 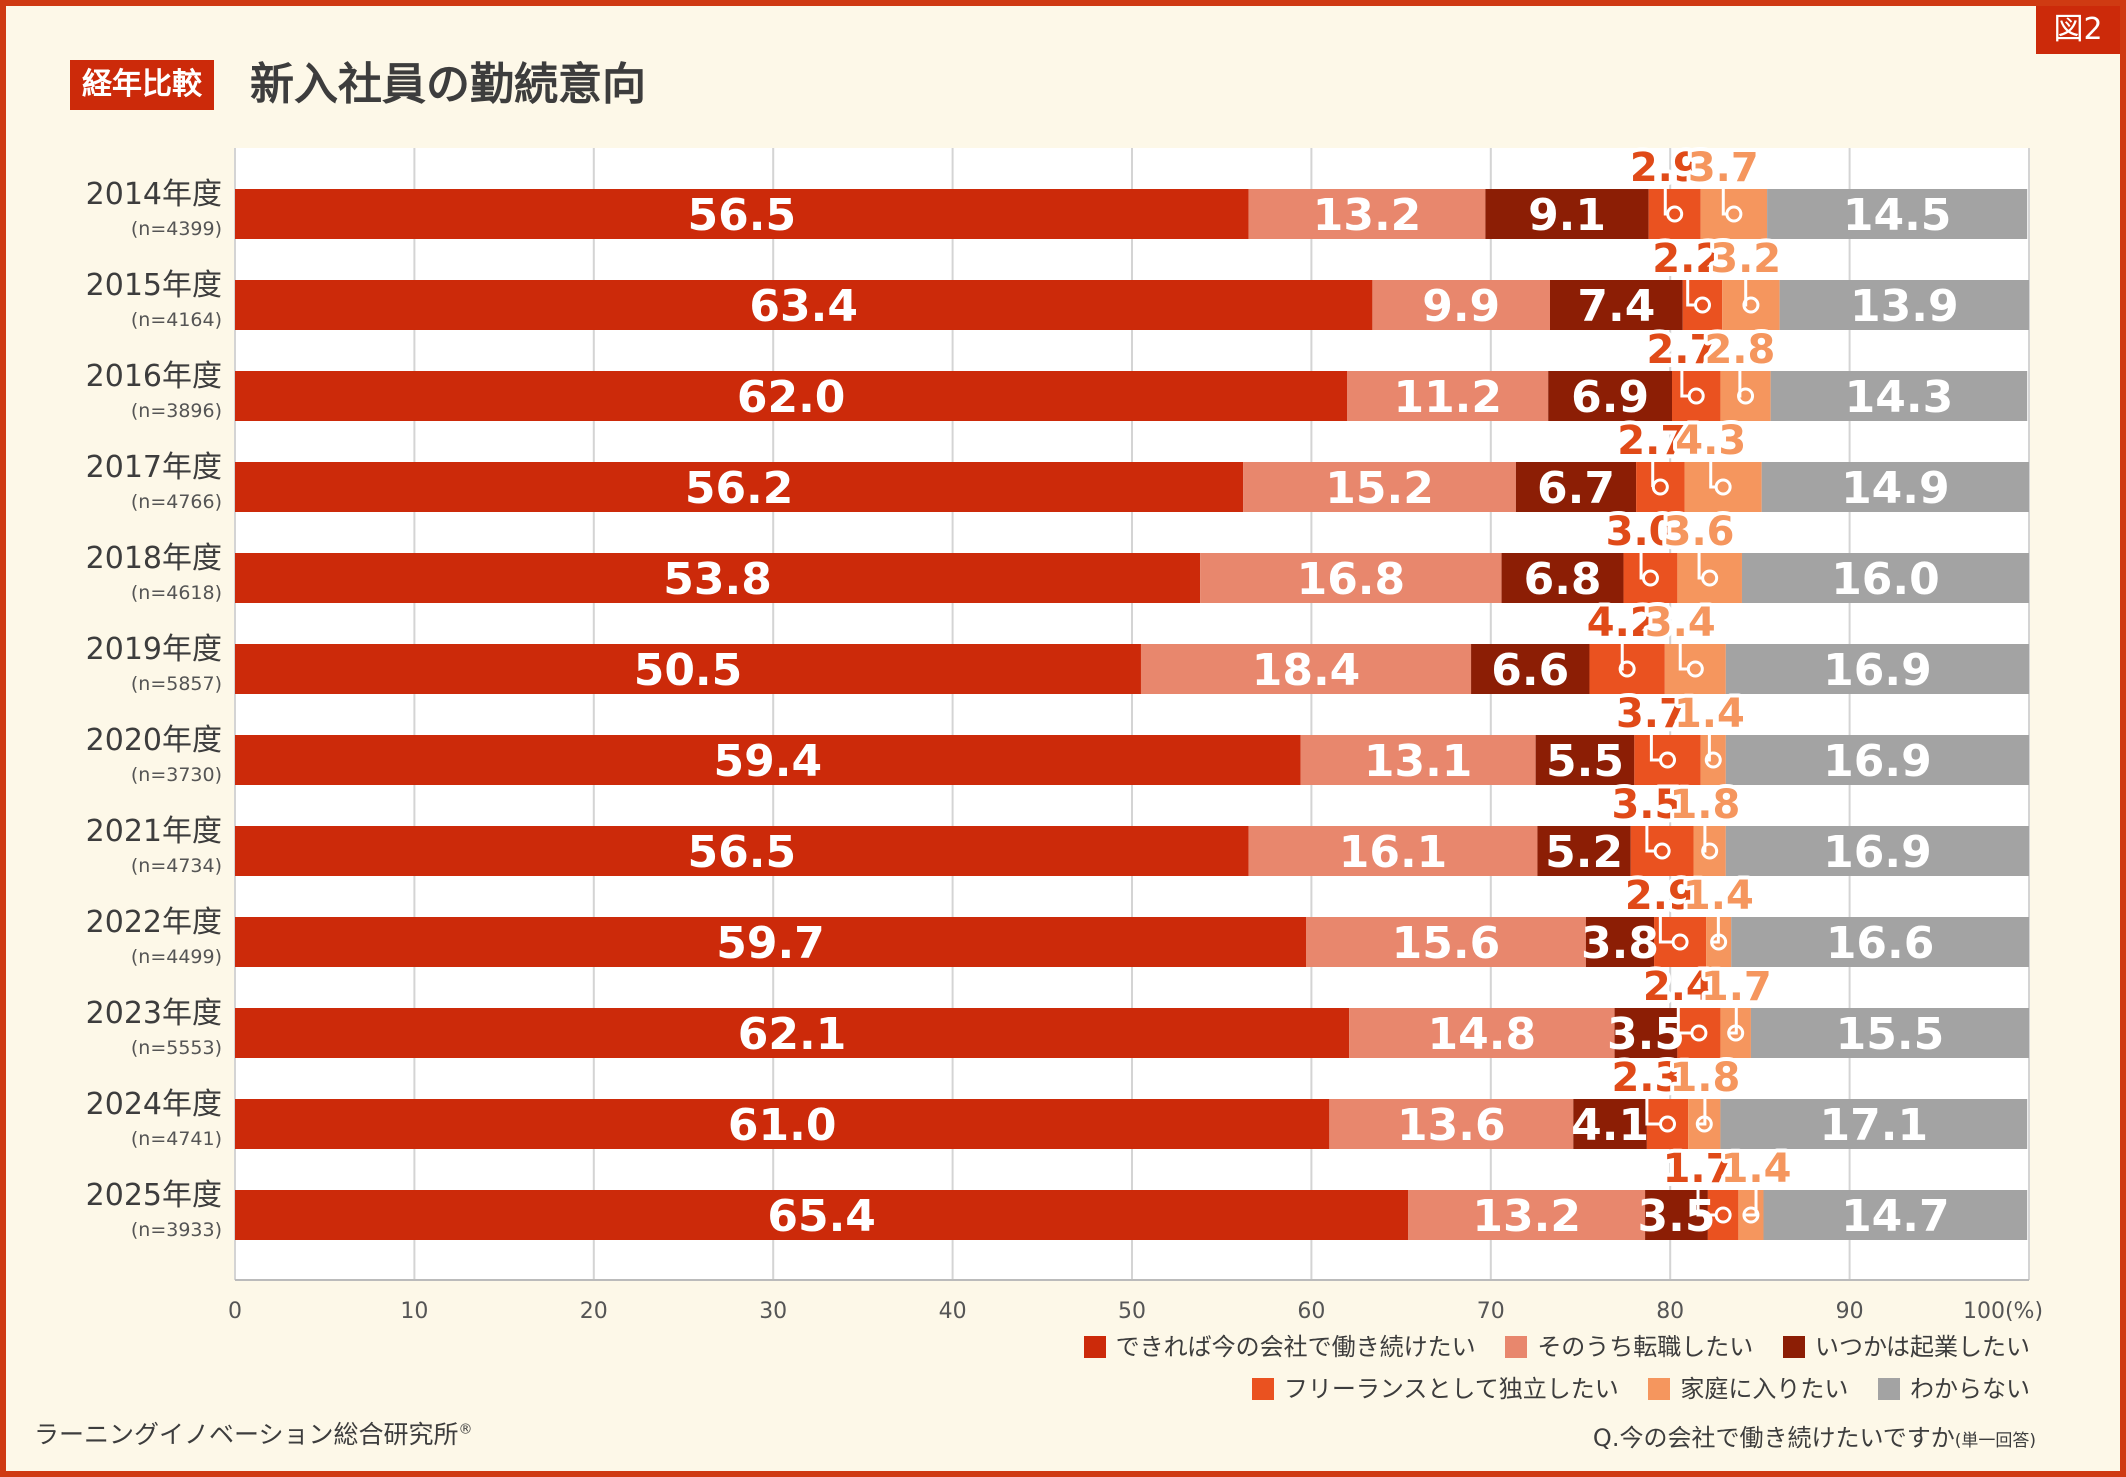 I want to click on callout-data-label: 2.2, so click(x=1687, y=259).